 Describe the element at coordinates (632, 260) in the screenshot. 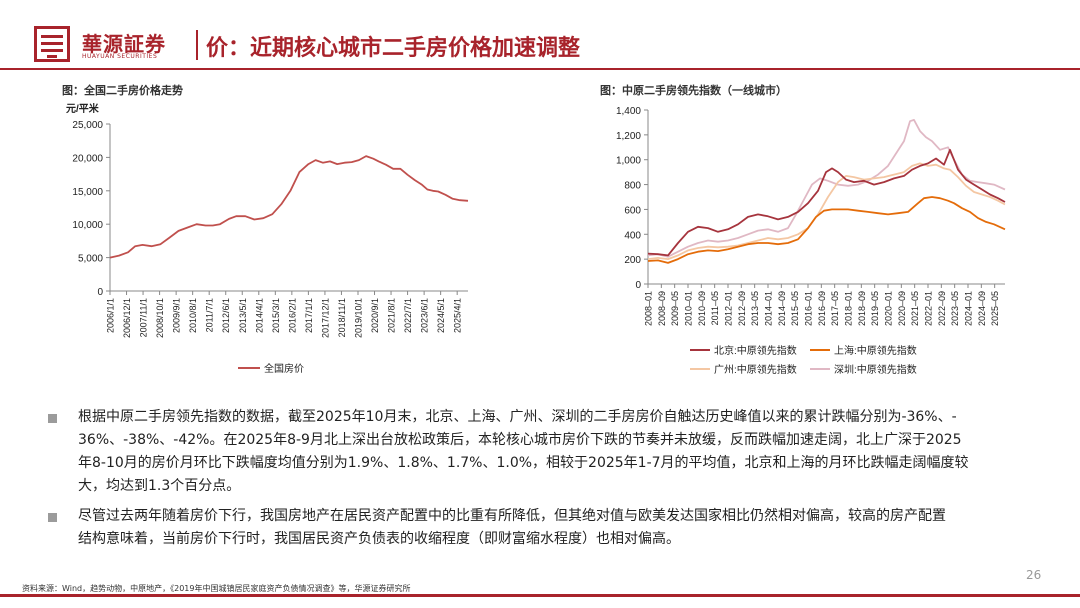

I see `right-y-tick-label: 200` at that location.